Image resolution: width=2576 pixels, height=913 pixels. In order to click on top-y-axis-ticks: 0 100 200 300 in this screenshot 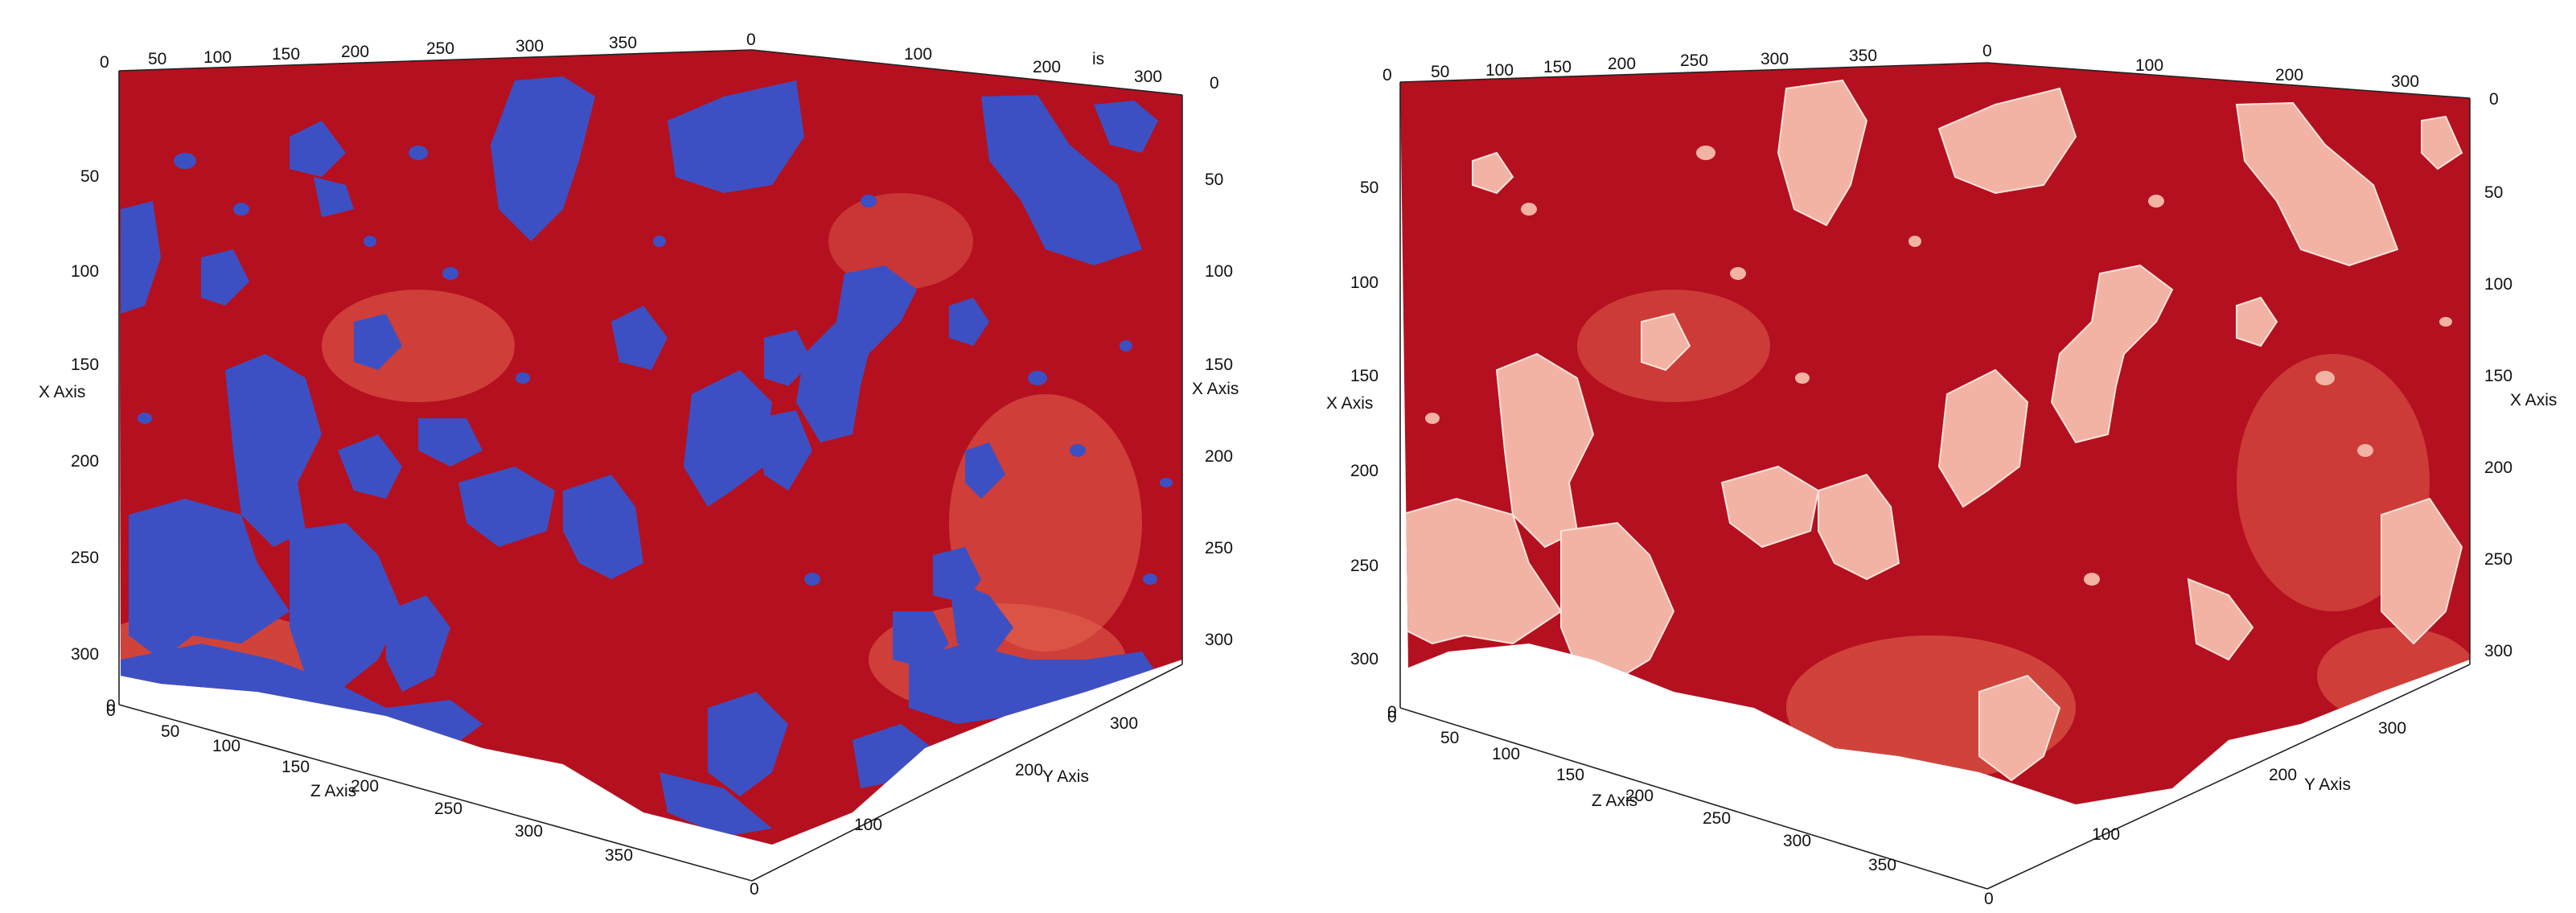, I will do `click(2200, 66)`.